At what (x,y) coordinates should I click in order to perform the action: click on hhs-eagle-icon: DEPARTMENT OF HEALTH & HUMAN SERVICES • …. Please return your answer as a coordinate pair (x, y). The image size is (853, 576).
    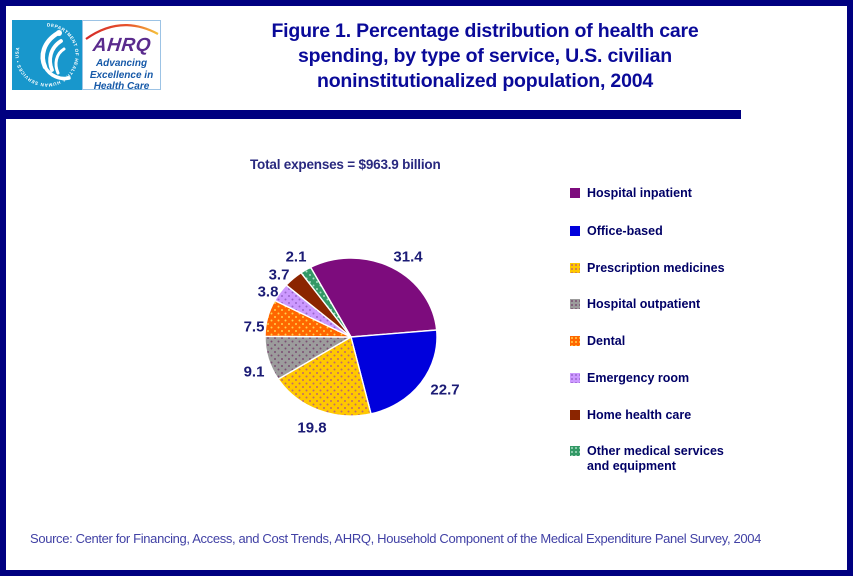
    Looking at the image, I should click on (46, 54).